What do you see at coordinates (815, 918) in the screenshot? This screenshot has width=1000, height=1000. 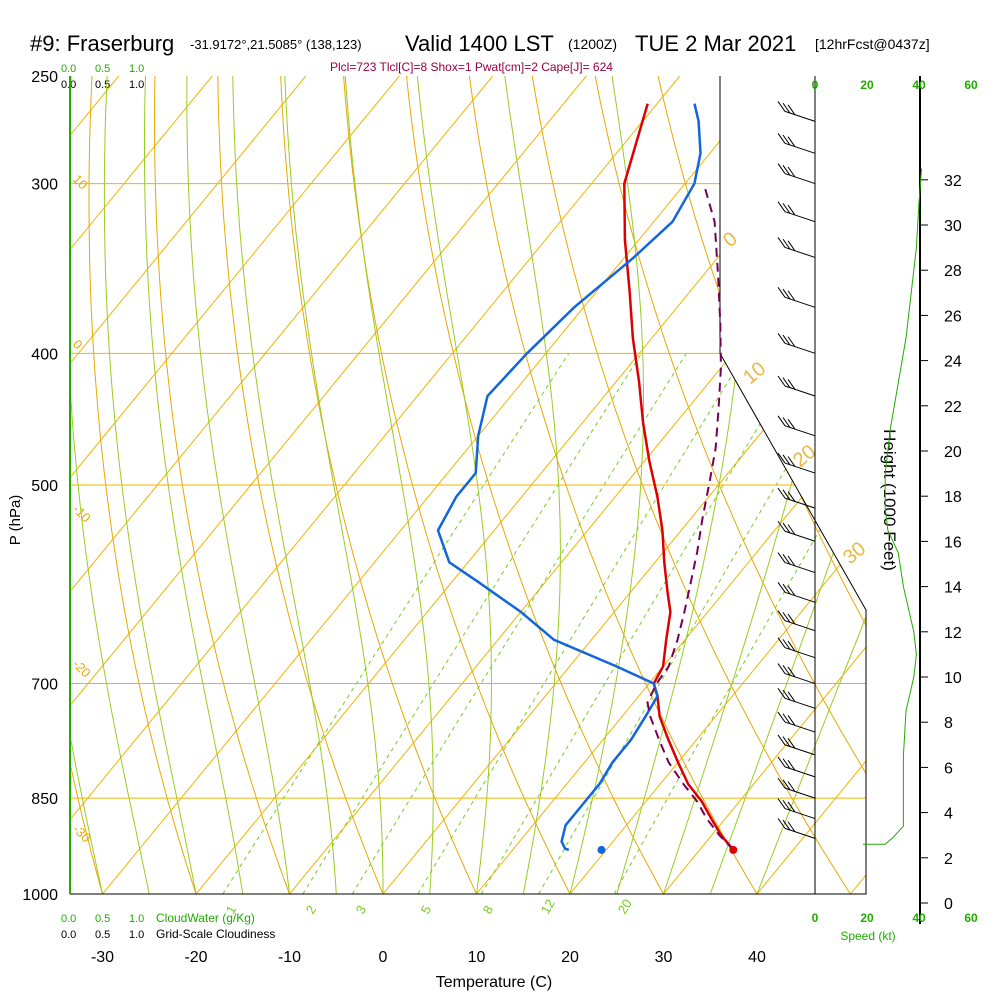 I see `wind-speed-tick-bottom: 0` at bounding box center [815, 918].